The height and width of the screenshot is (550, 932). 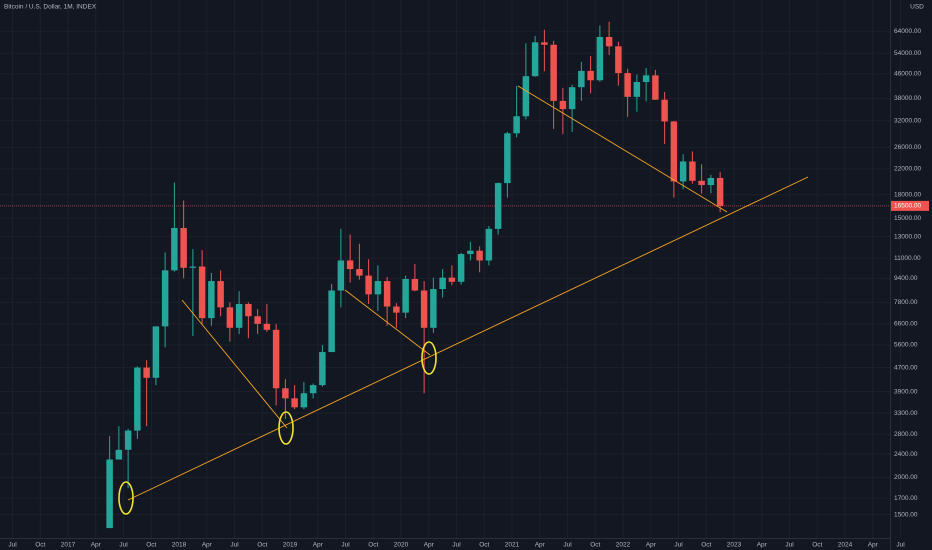 I want to click on y-tick-label: 4700.00, so click(x=906, y=367).